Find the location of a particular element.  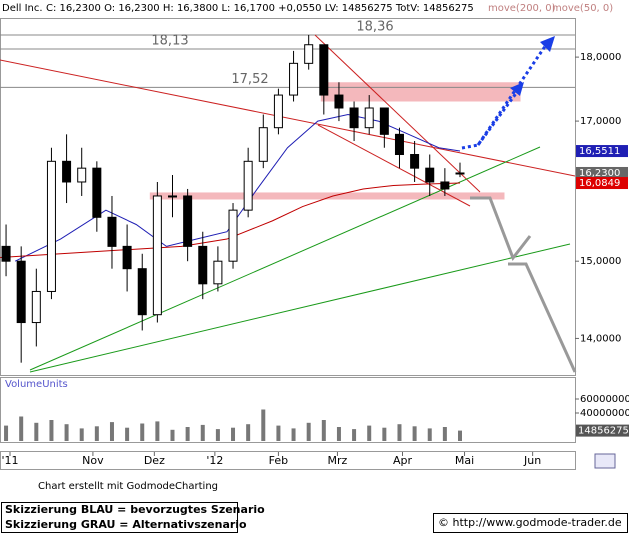

url-box is located at coordinates (530, 523).